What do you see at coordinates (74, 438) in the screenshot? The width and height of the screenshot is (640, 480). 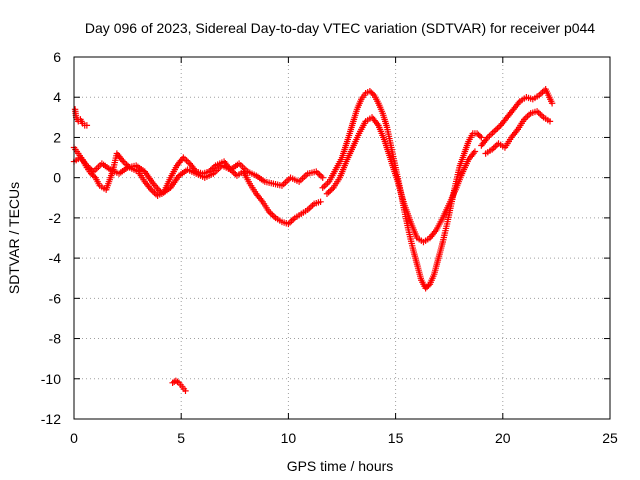 I see `x-tick-label: 0` at bounding box center [74, 438].